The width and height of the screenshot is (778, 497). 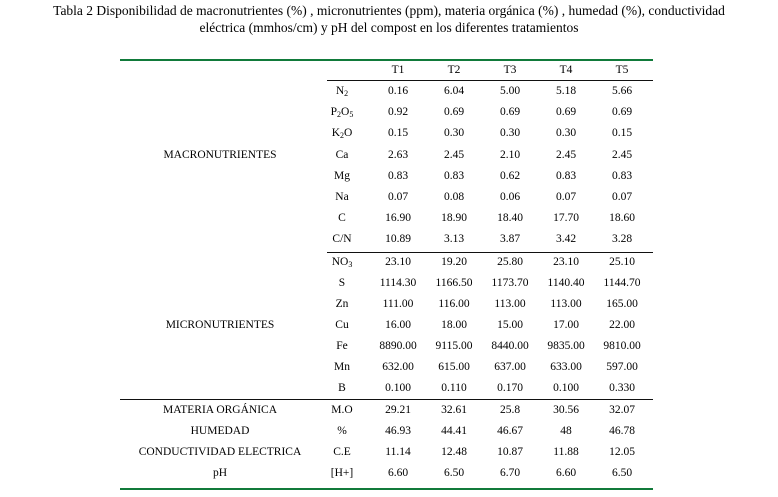 What do you see at coordinates (566, 346) in the screenshot?
I see `table-cell-t4: 9835.00` at bounding box center [566, 346].